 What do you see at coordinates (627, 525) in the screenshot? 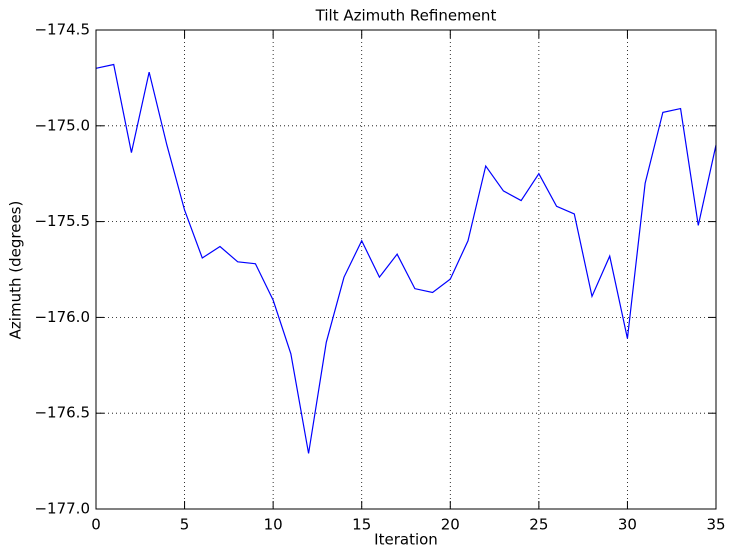
I see `x-tick-label: 30` at bounding box center [627, 525].